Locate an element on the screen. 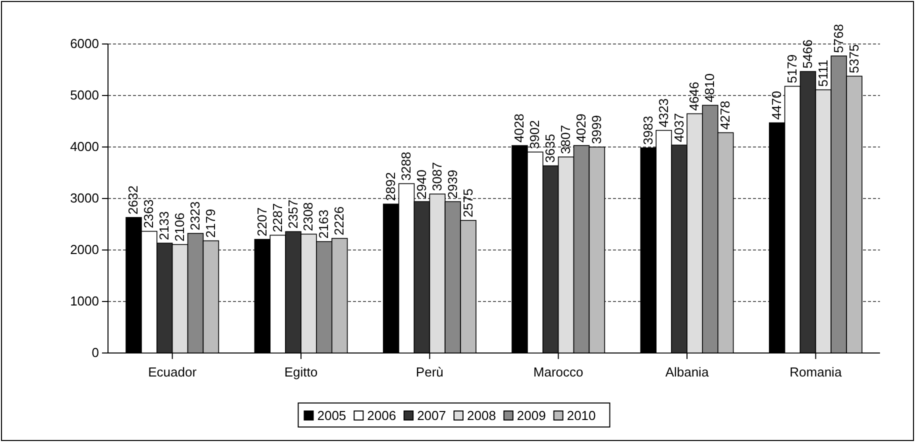 The height and width of the screenshot is (443, 916). x-tick-label: Ecuador is located at coordinates (173, 372).